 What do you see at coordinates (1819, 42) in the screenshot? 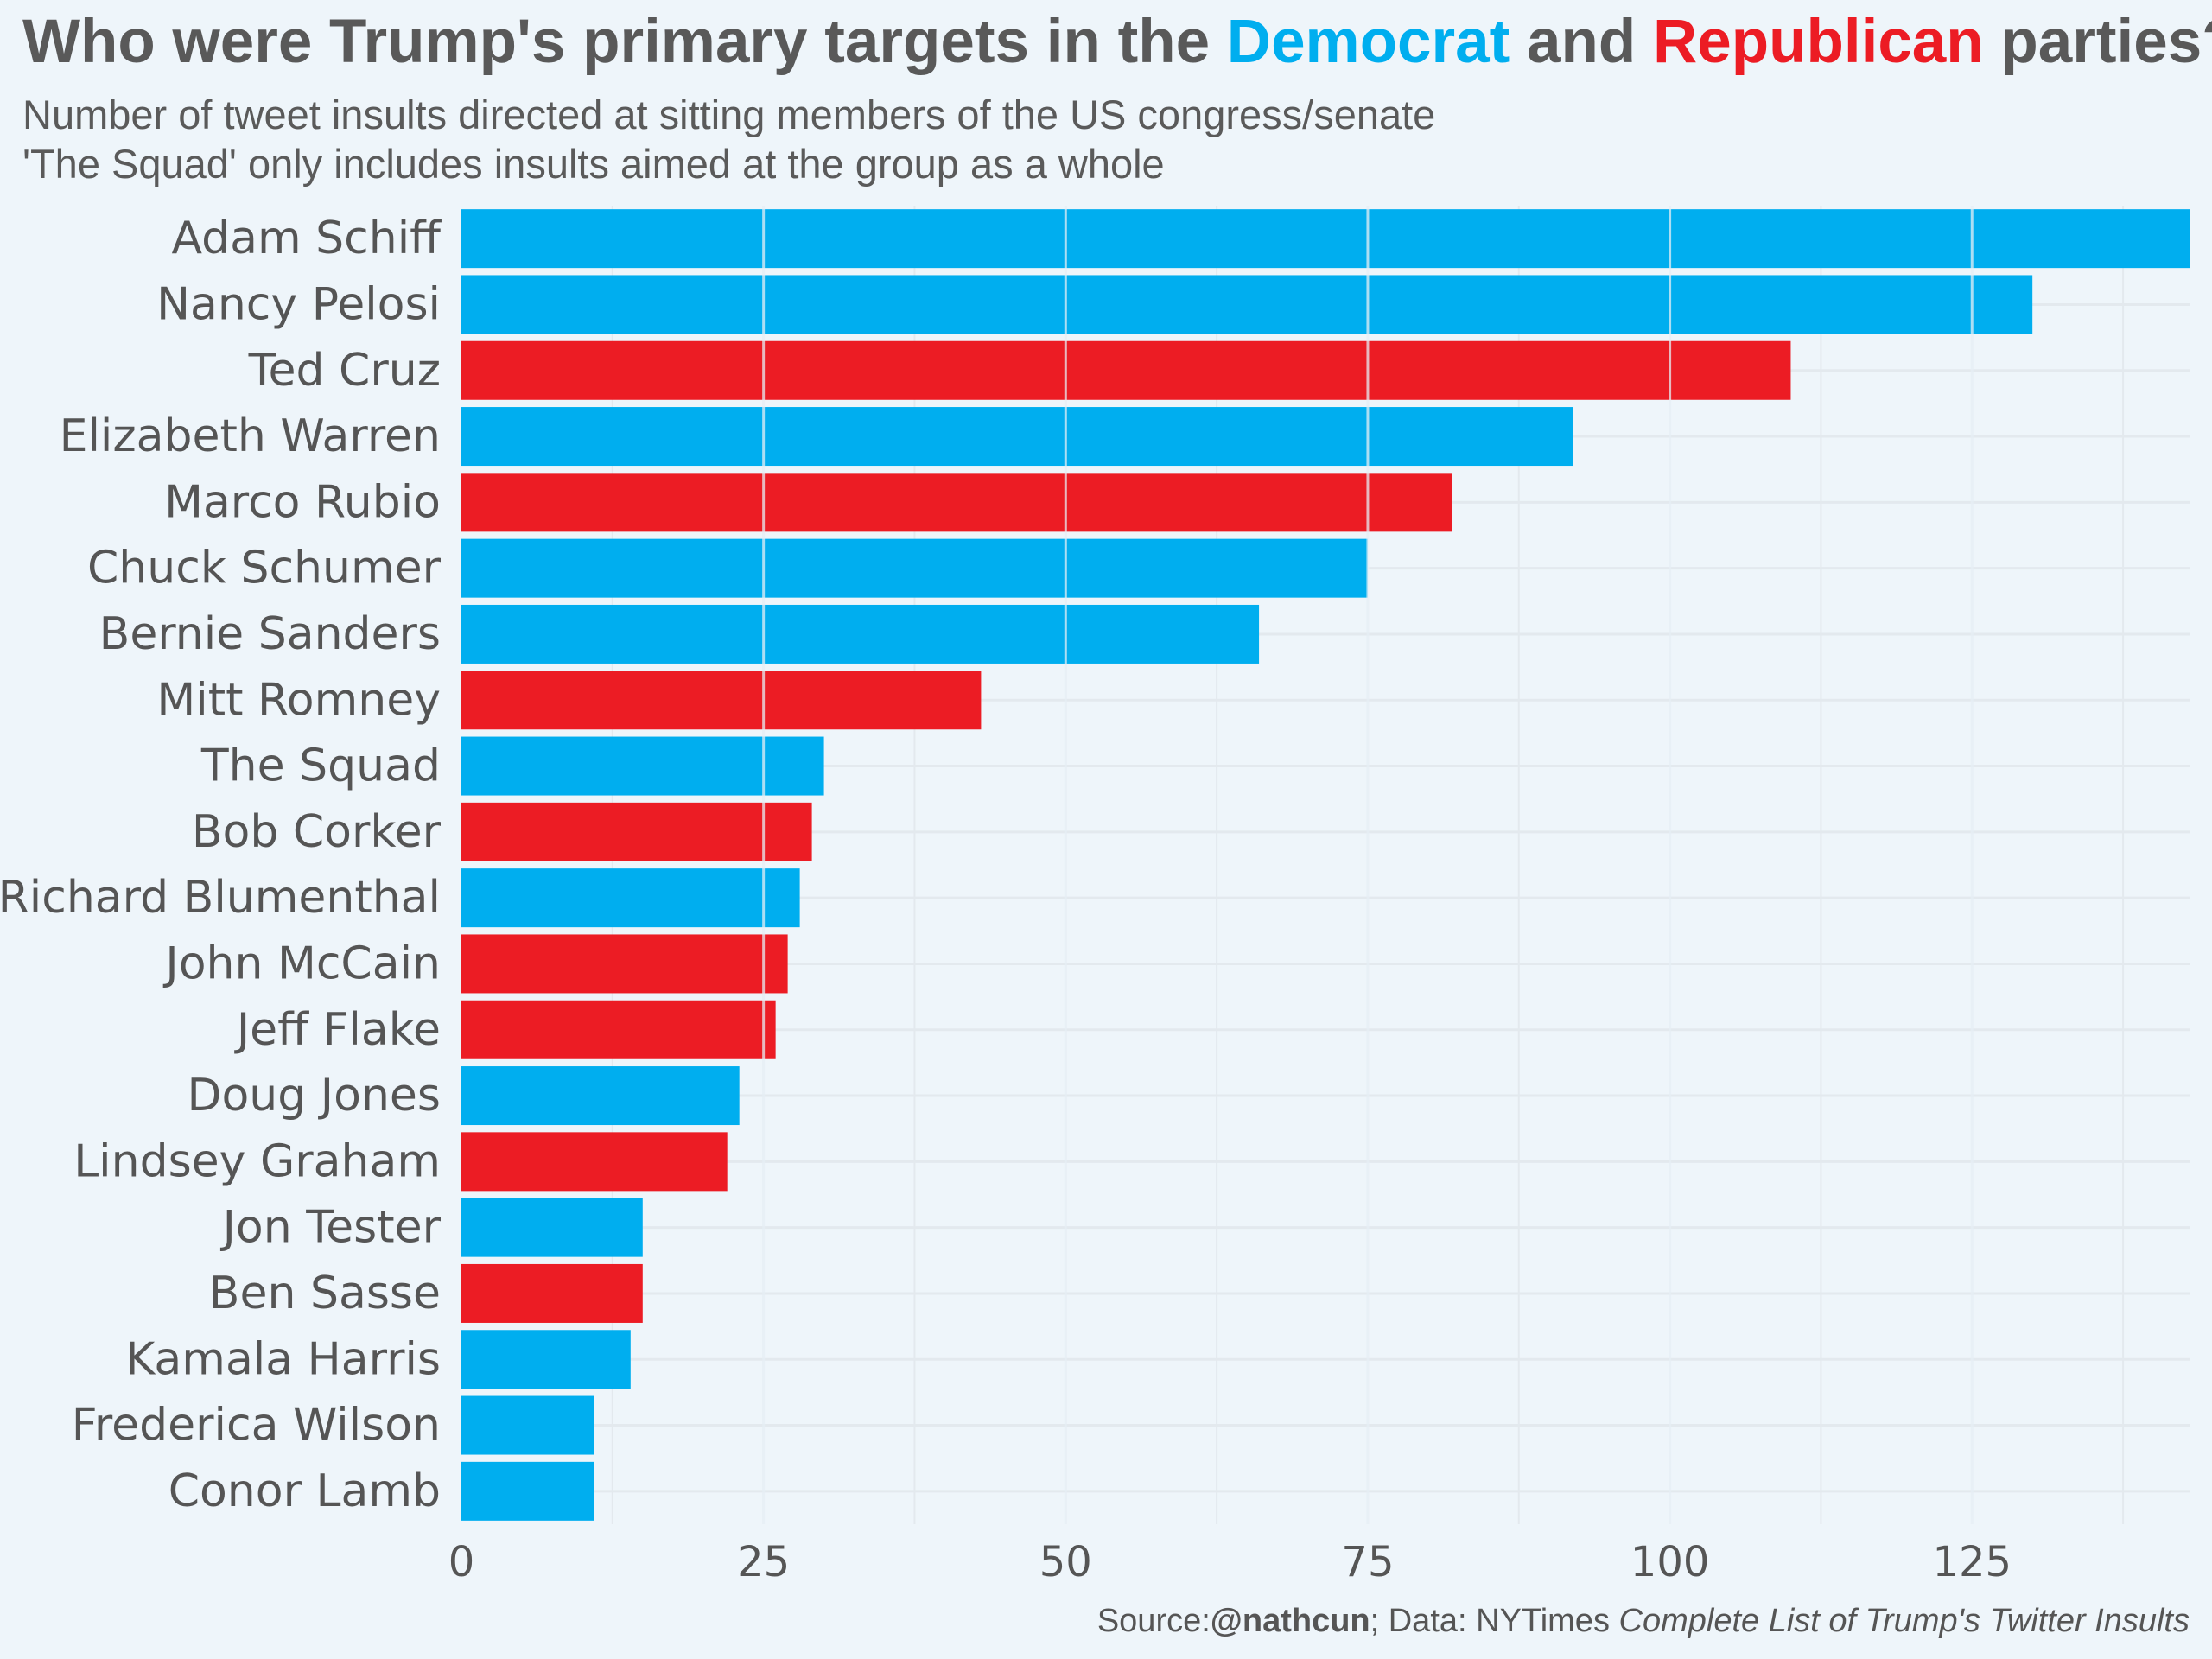
I see `title-republican: Republican` at bounding box center [1819, 42].